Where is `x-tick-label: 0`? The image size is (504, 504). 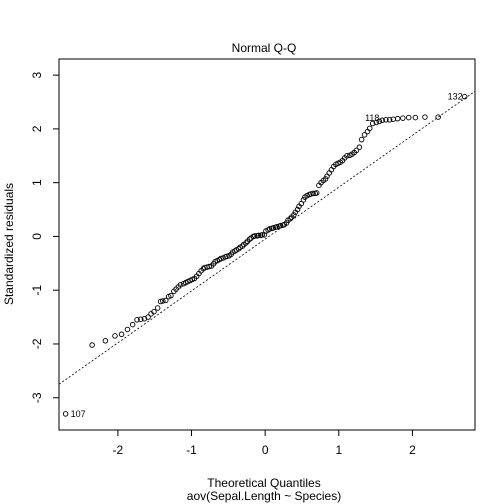 x-tick-label: 0 is located at coordinates (265, 450).